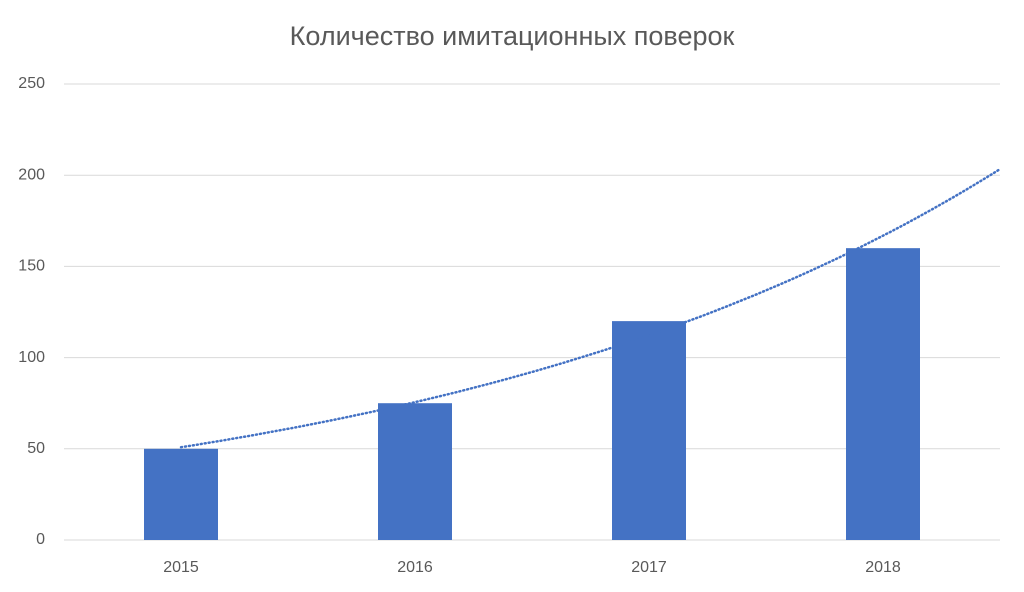 This screenshot has width=1024, height=592. What do you see at coordinates (181, 567) in the screenshot?
I see `x-tick-label: 2015` at bounding box center [181, 567].